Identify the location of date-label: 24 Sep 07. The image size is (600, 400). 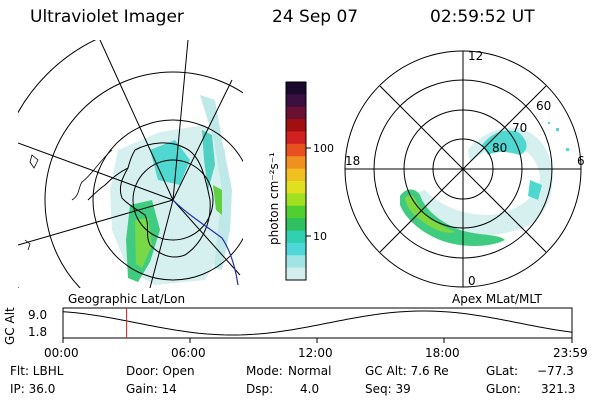
(315, 17).